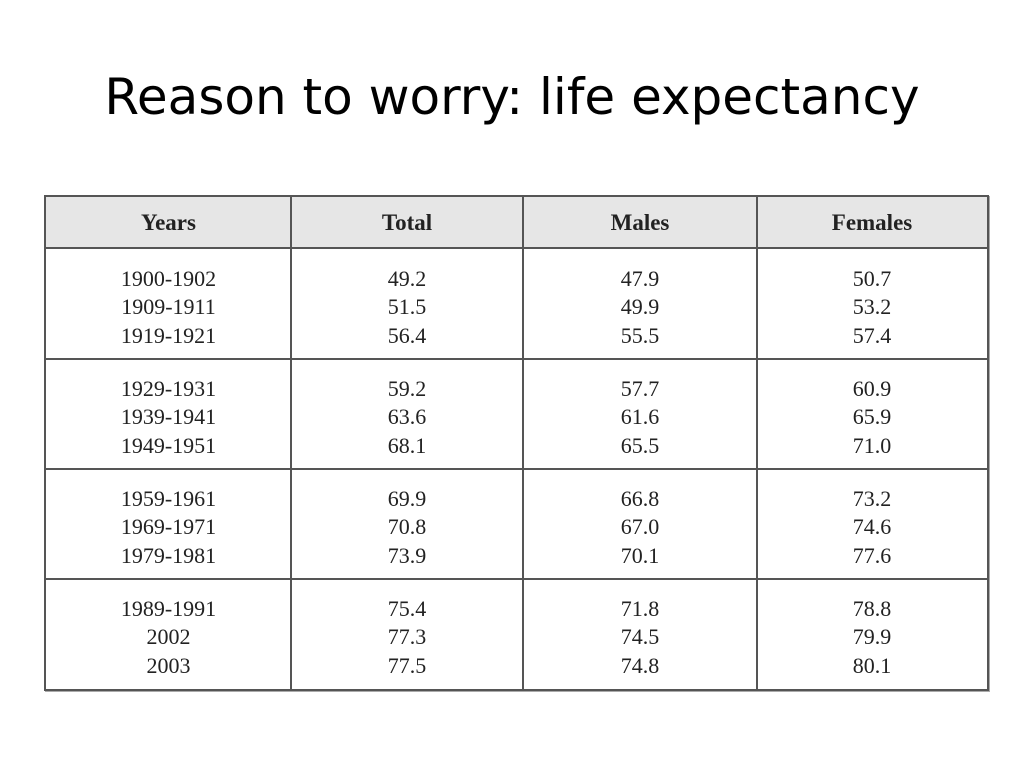 The image size is (1024, 768). I want to click on total-cell: 75.4, so click(407, 608).